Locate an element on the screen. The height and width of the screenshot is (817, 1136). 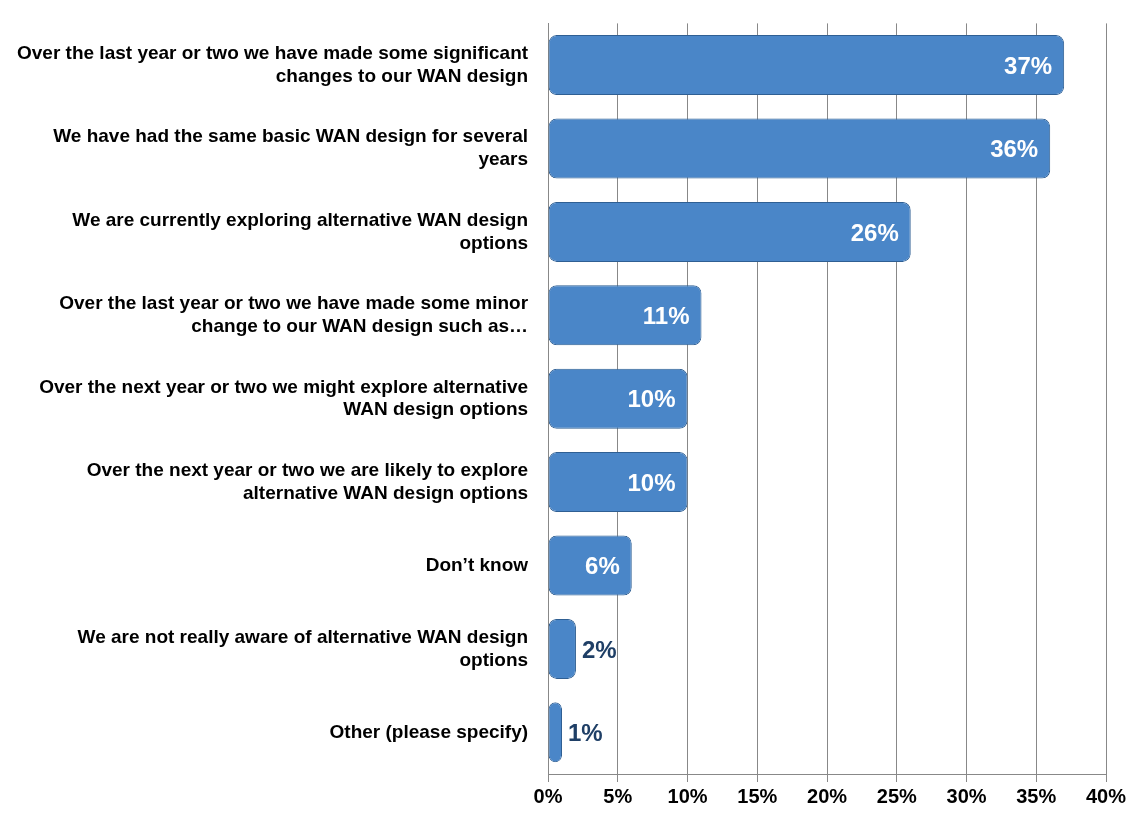
data-label: 37% is located at coordinates (1028, 65).